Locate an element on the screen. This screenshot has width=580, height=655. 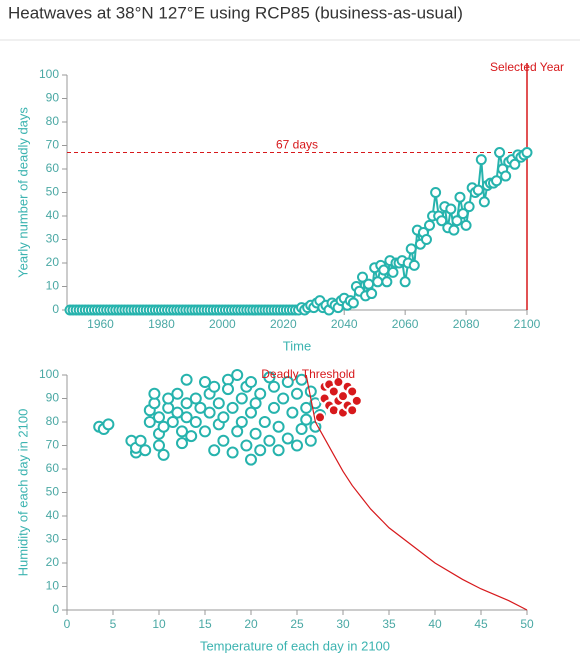
x-tick-label: 30 is located at coordinates (343, 624).